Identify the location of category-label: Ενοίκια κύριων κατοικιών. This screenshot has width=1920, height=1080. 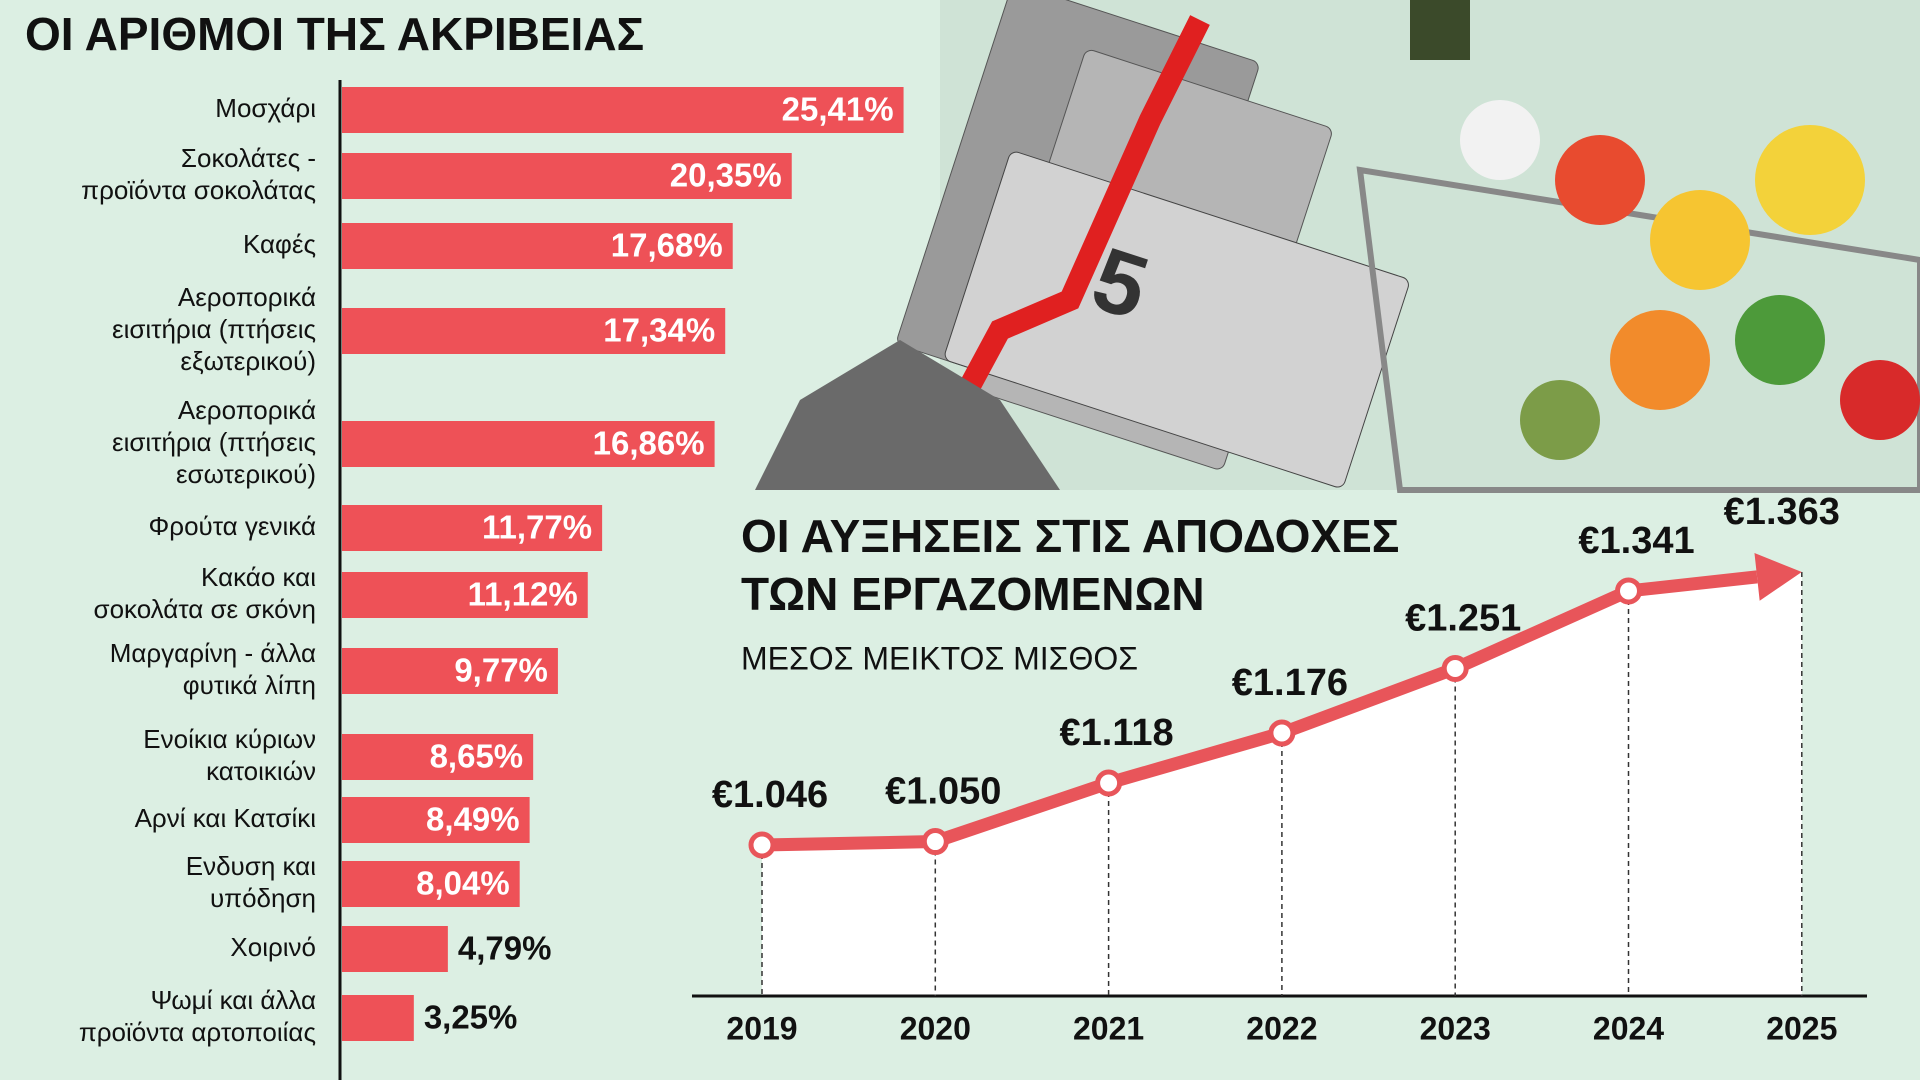
(229, 755).